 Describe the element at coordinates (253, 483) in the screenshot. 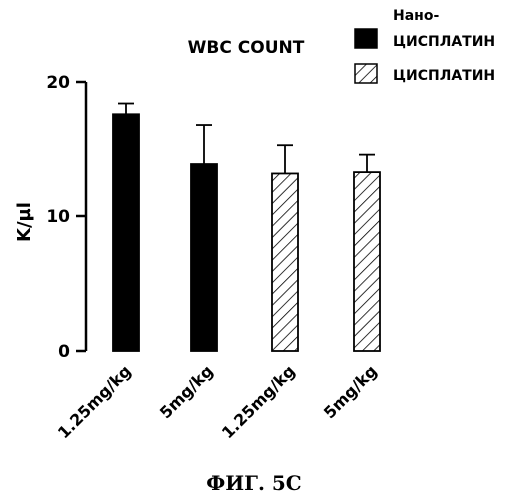

I see `figure-caption: ФИГ. 5С` at that location.